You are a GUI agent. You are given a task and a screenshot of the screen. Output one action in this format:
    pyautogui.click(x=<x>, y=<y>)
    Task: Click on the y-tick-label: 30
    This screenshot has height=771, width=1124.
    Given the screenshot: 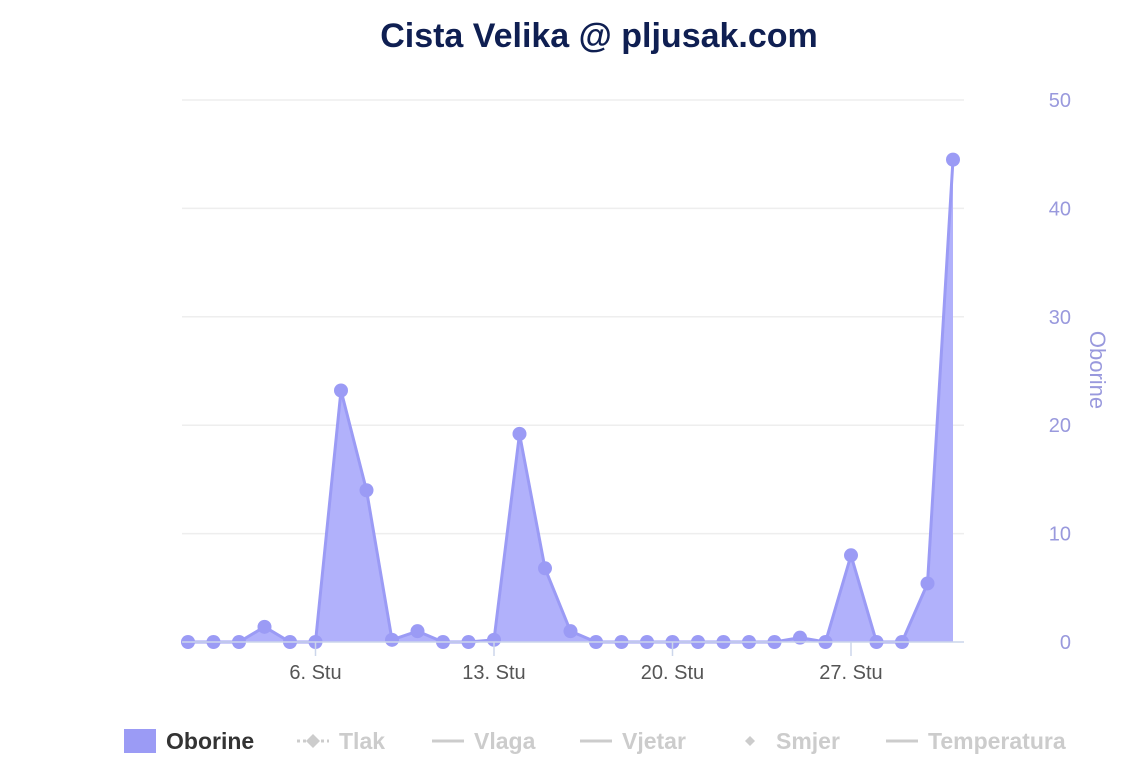 What is the action you would take?
    pyautogui.click(x=1060, y=318)
    